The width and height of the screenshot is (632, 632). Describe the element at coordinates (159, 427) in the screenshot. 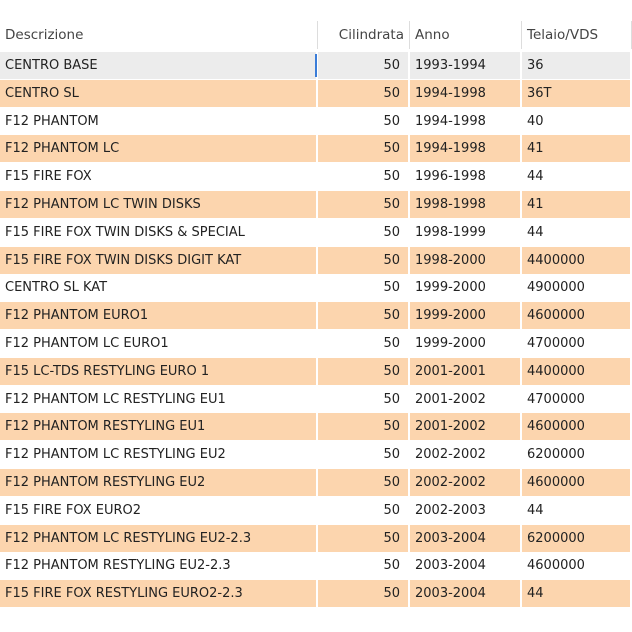

I see `table-cell: F12 PHANTOM RESTYLING EU1` at that location.